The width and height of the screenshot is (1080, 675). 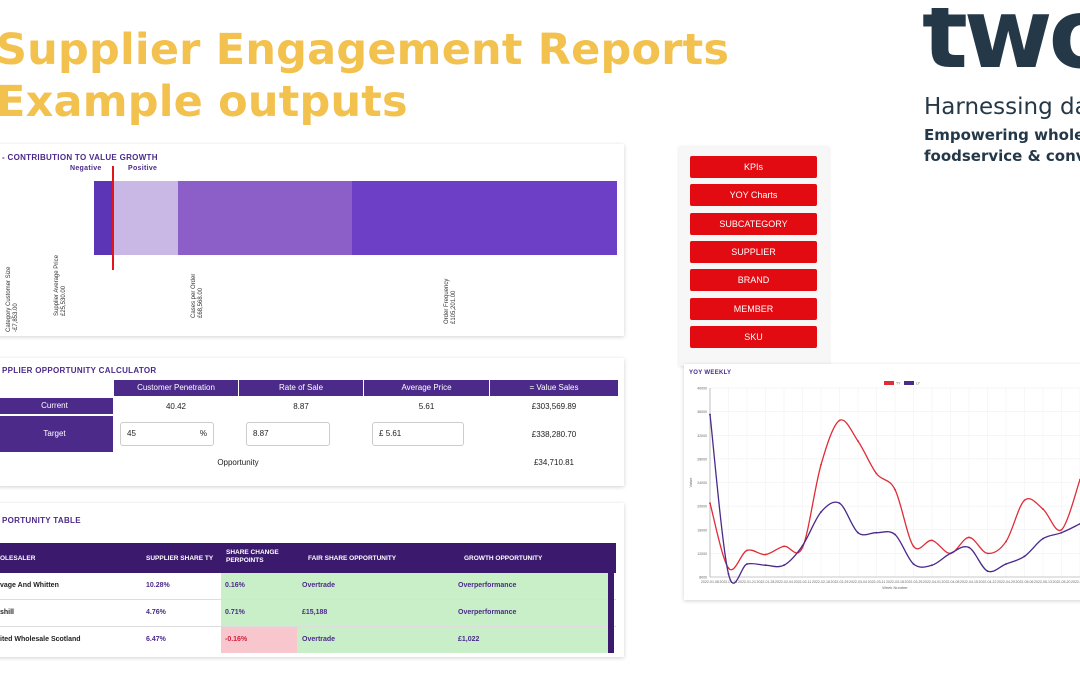 What do you see at coordinates (146, 218) in the screenshot?
I see `contribution-bar-avg-price` at bounding box center [146, 218].